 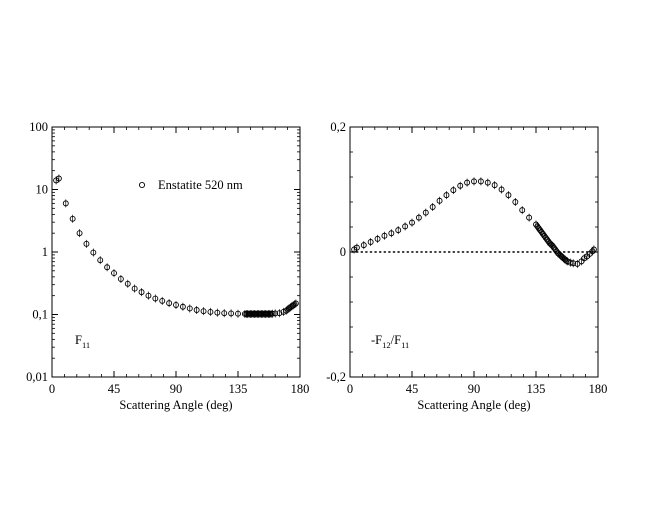 I want to click on right-panel-label: -F12/F11, so click(x=390, y=341).